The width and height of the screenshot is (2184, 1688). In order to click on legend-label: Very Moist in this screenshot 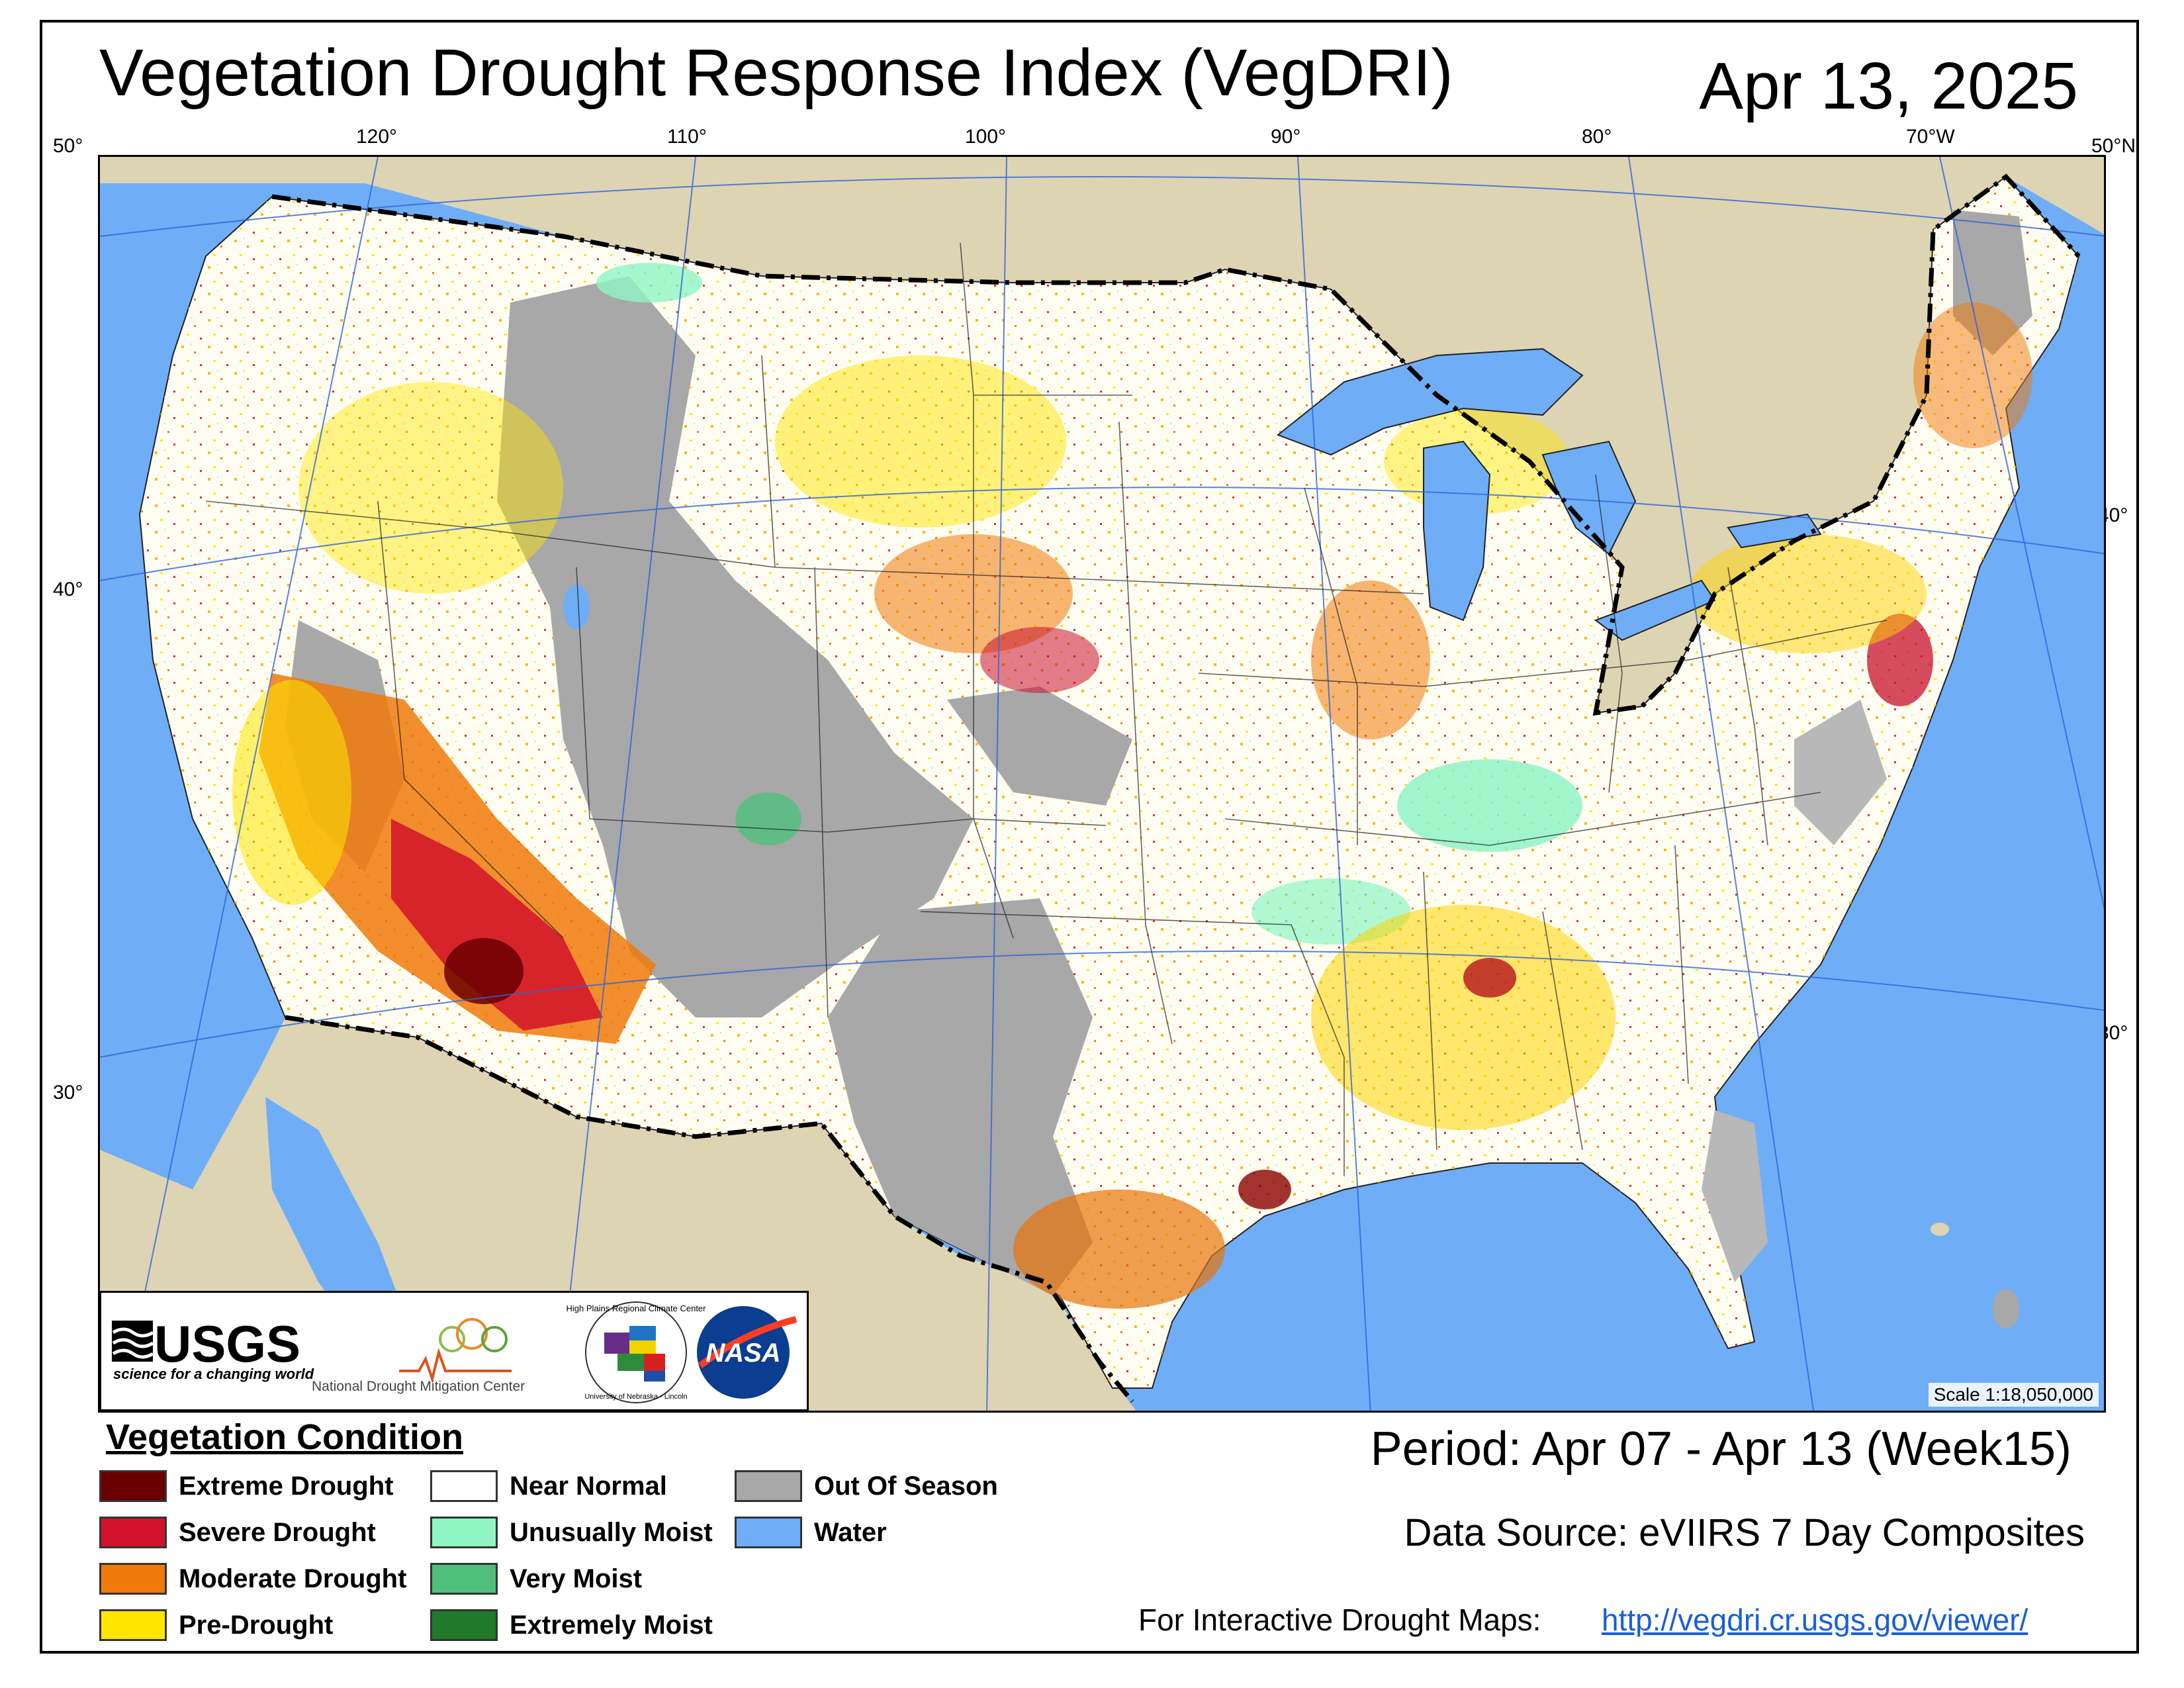, I will do `click(576, 1578)`.